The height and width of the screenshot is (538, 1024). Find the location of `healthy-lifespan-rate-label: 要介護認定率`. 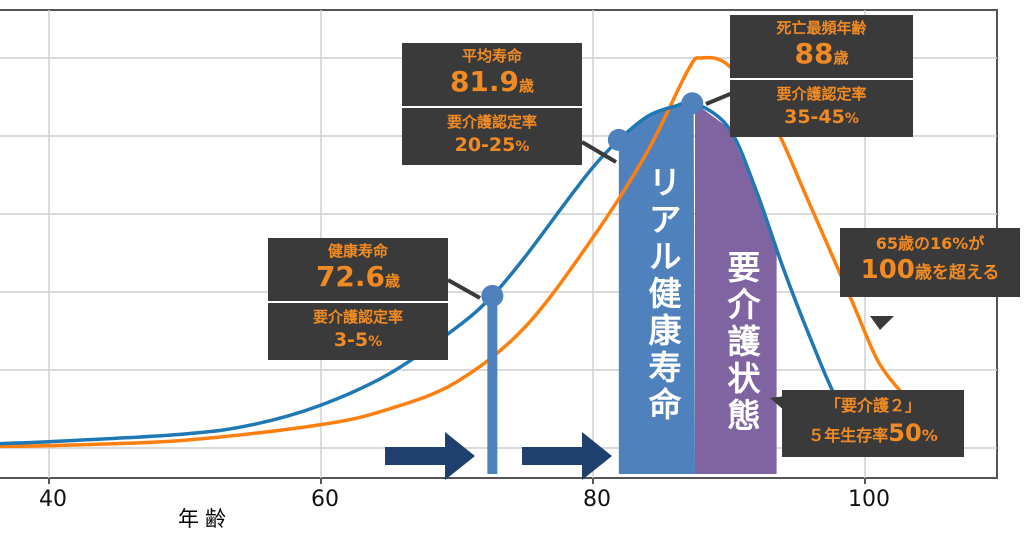

healthy-lifespan-rate-label: 要介護認定率 is located at coordinates (357, 317).